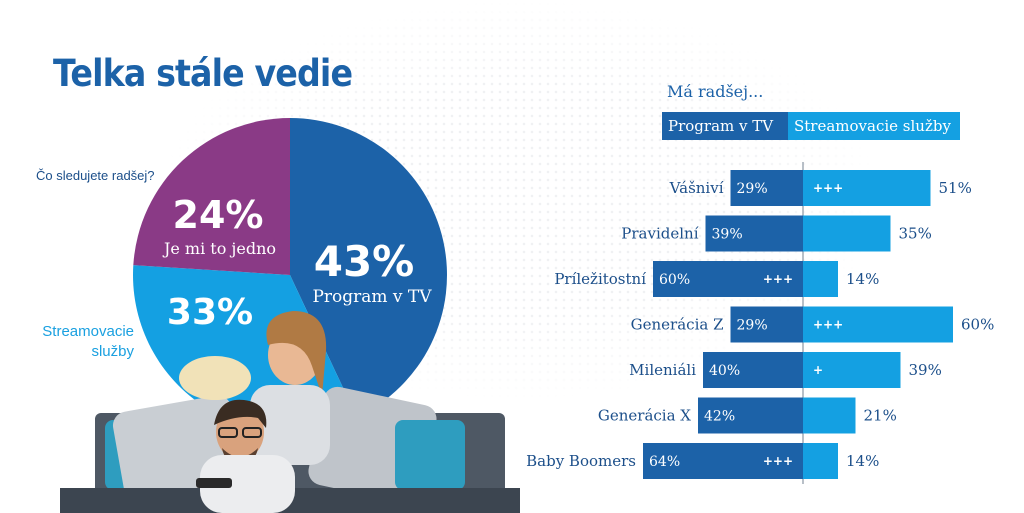  I want to click on bar-streaming-vášniví, so click(867, 188).